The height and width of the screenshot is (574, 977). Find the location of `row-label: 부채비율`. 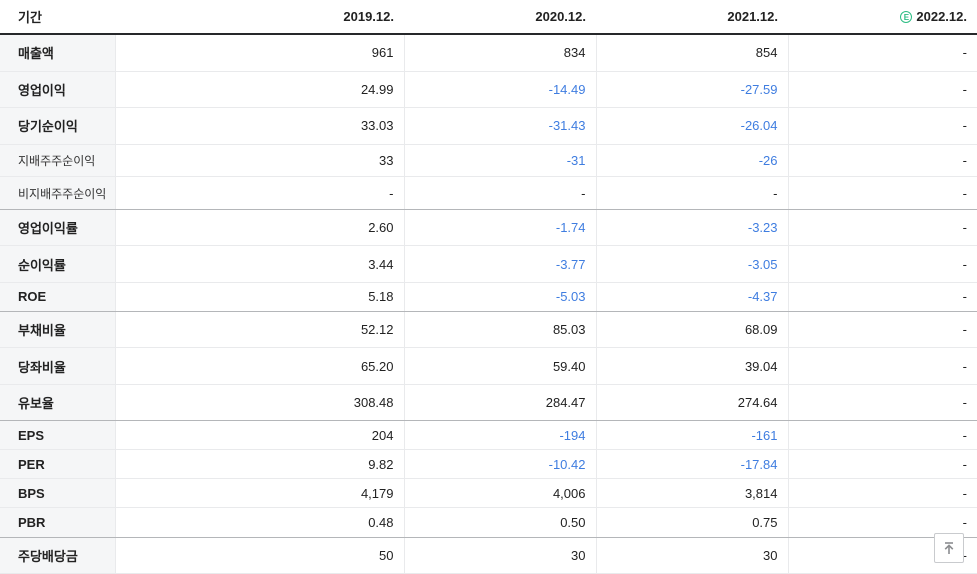

row-label: 부채비율 is located at coordinates (58, 330).